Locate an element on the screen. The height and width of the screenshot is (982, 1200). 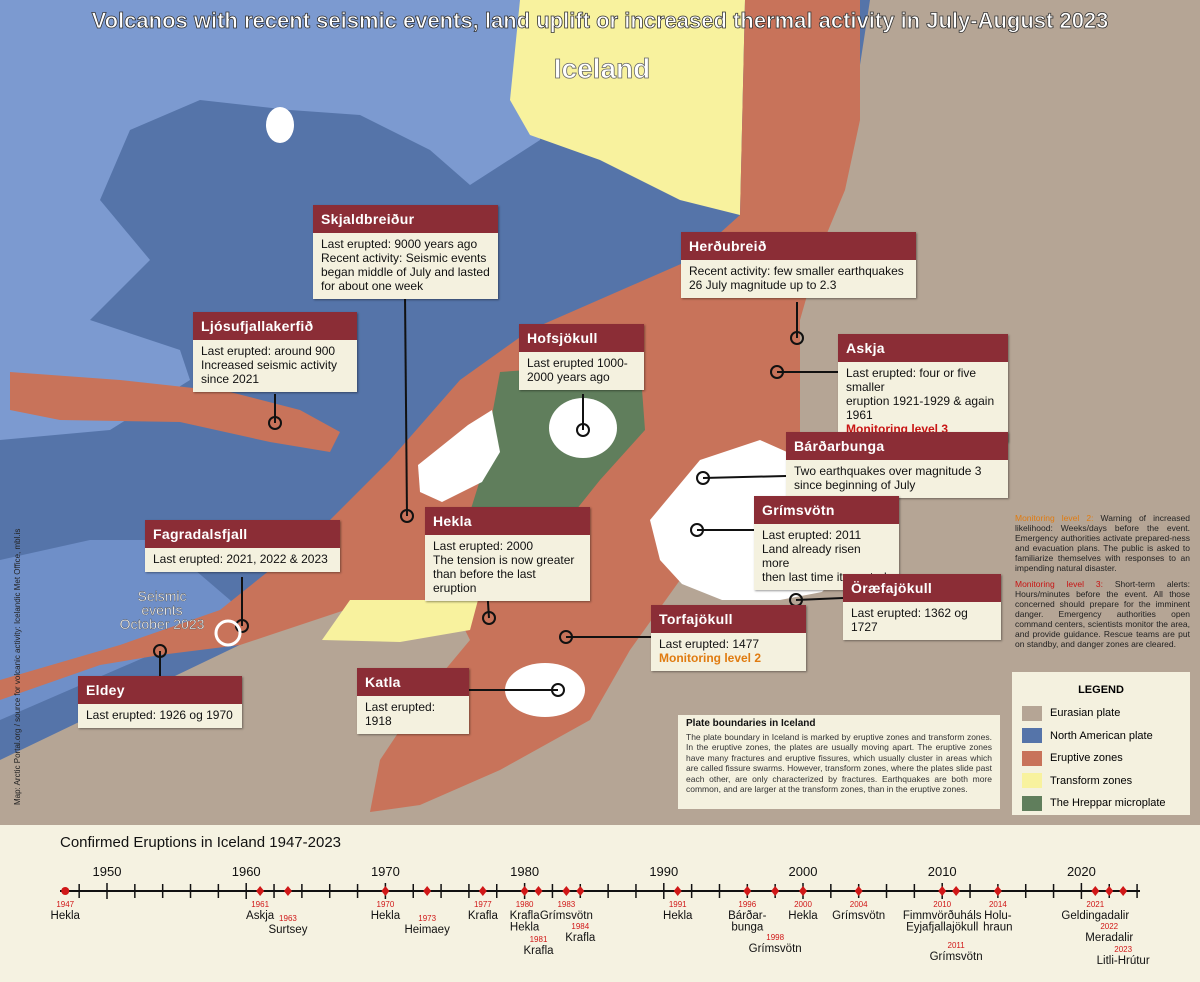
callout-line: than before the last eruption is located at coordinates (484, 581).